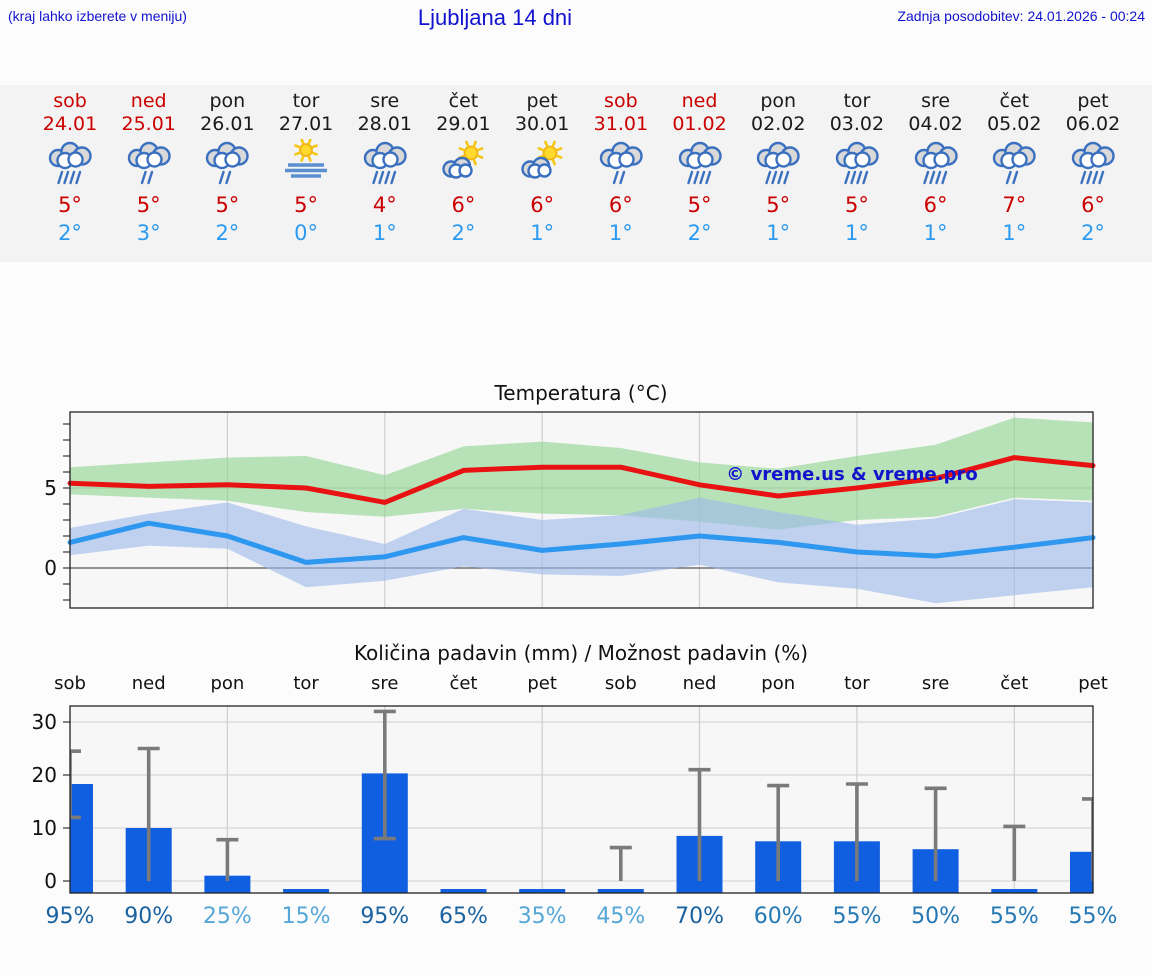 Image resolution: width=1152 pixels, height=975 pixels. I want to click on day-column-25.01: ned 25.01 5° 3°, so click(149, 168).